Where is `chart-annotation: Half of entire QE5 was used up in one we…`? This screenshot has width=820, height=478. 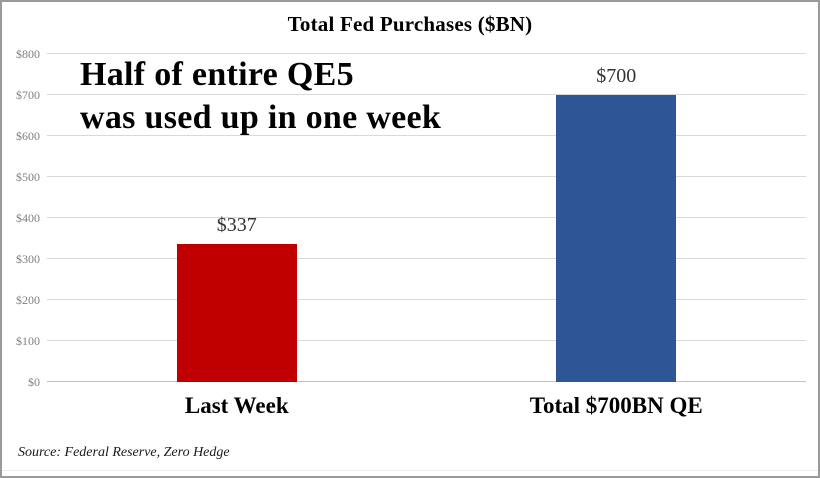
chart-annotation: Half of entire QE5 was used up in one we… is located at coordinates (260, 97).